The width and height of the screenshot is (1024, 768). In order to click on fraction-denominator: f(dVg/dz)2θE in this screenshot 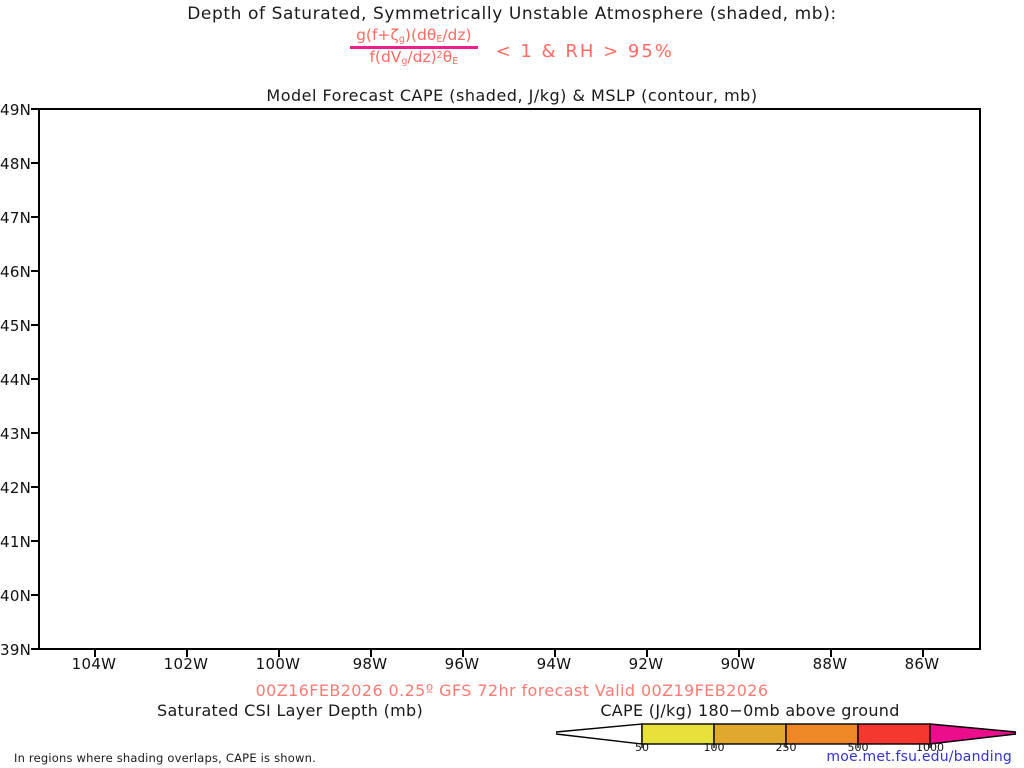, I will do `click(414, 56)`.